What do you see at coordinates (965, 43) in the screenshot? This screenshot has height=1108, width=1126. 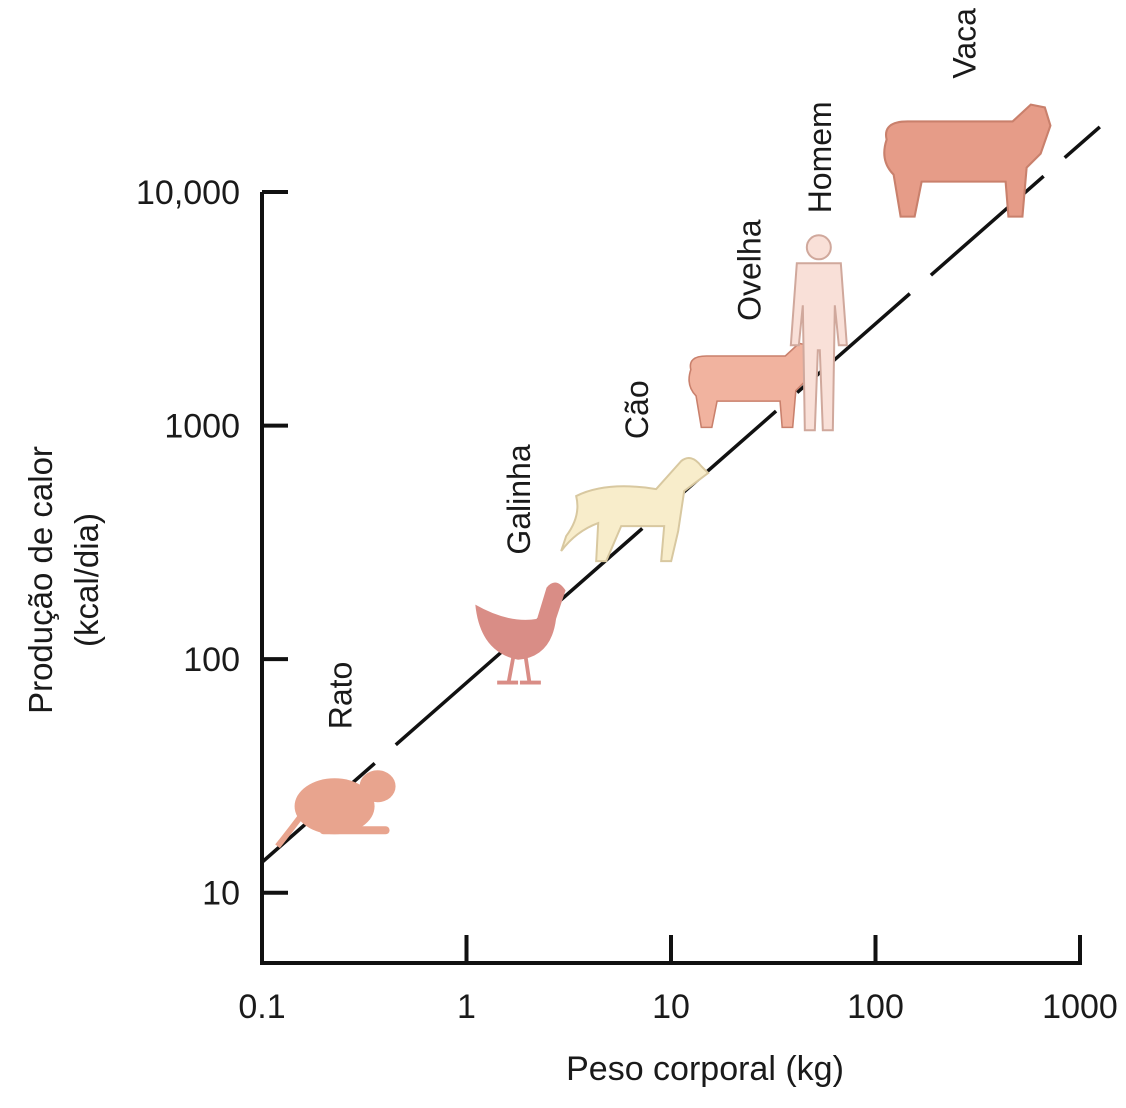 I see `animal-label: Vaca` at bounding box center [965, 43].